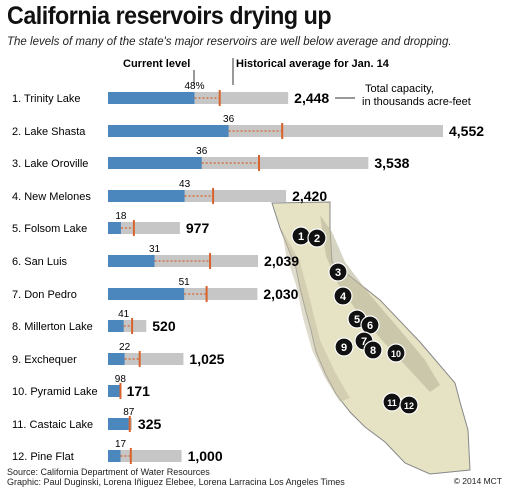  I want to click on map-marker-label: 12, so click(409, 406).